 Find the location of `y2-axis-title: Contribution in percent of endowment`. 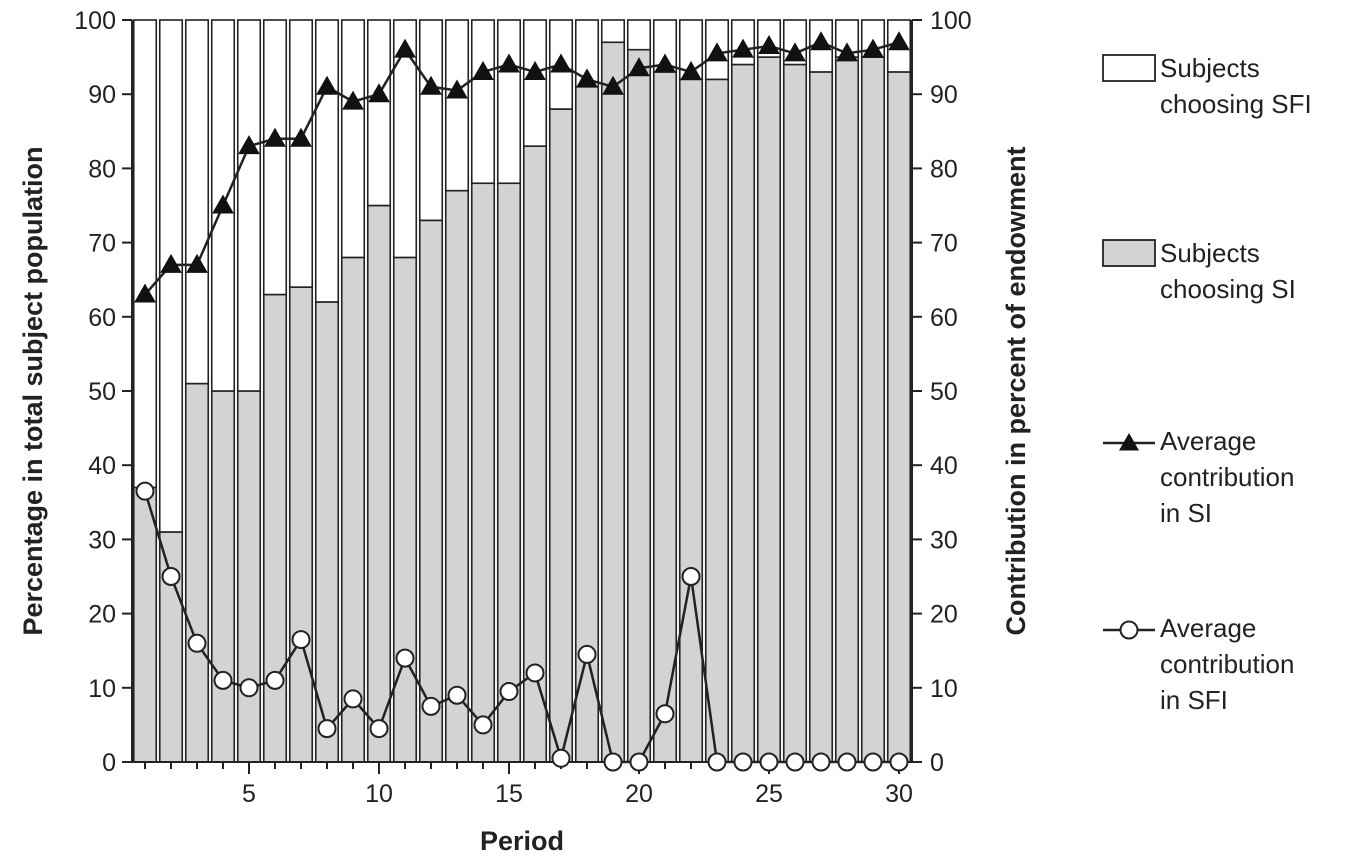

y2-axis-title: Contribution in percent of endowment is located at coordinates (1016, 391).